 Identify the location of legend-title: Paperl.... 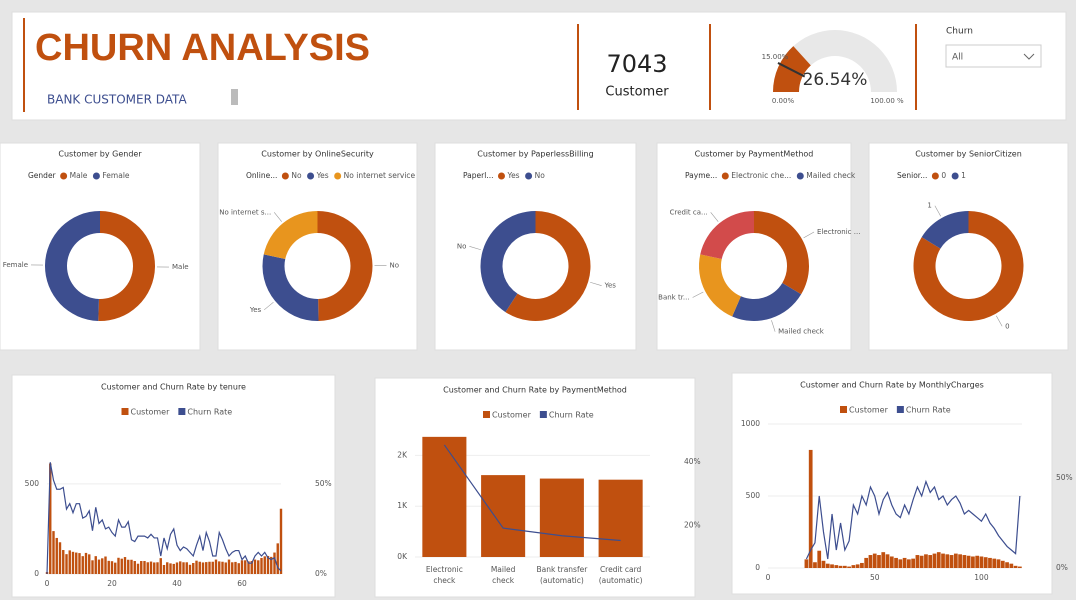
(478, 175).